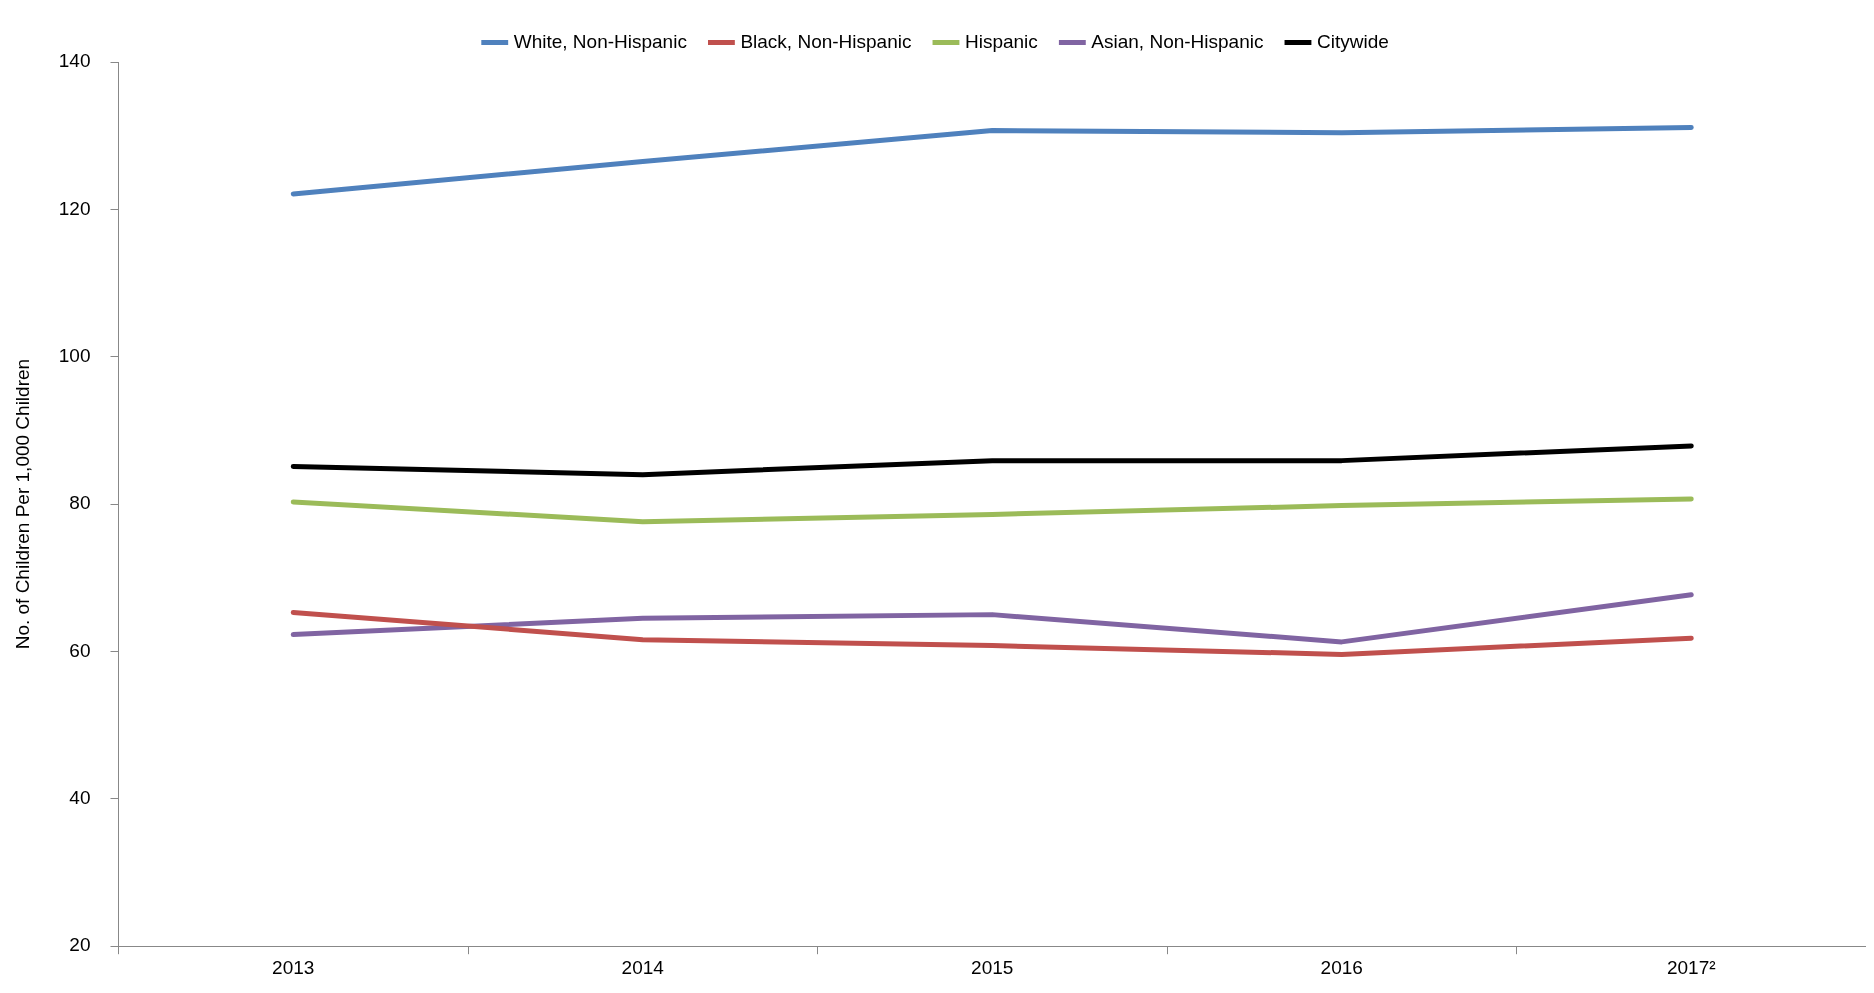  Describe the element at coordinates (826, 41) in the screenshot. I see `legend-label: Black, Non-Hispanic` at that location.